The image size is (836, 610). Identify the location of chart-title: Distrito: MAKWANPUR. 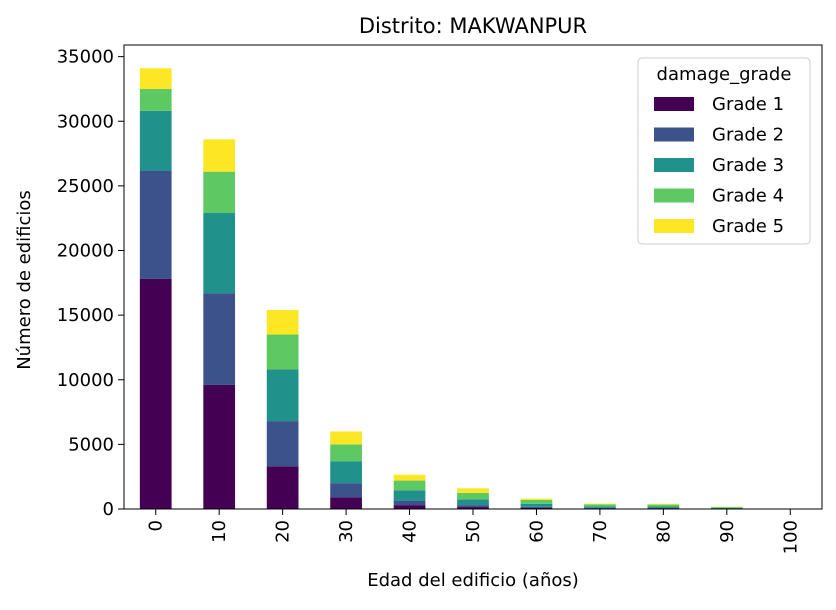
(473, 26).